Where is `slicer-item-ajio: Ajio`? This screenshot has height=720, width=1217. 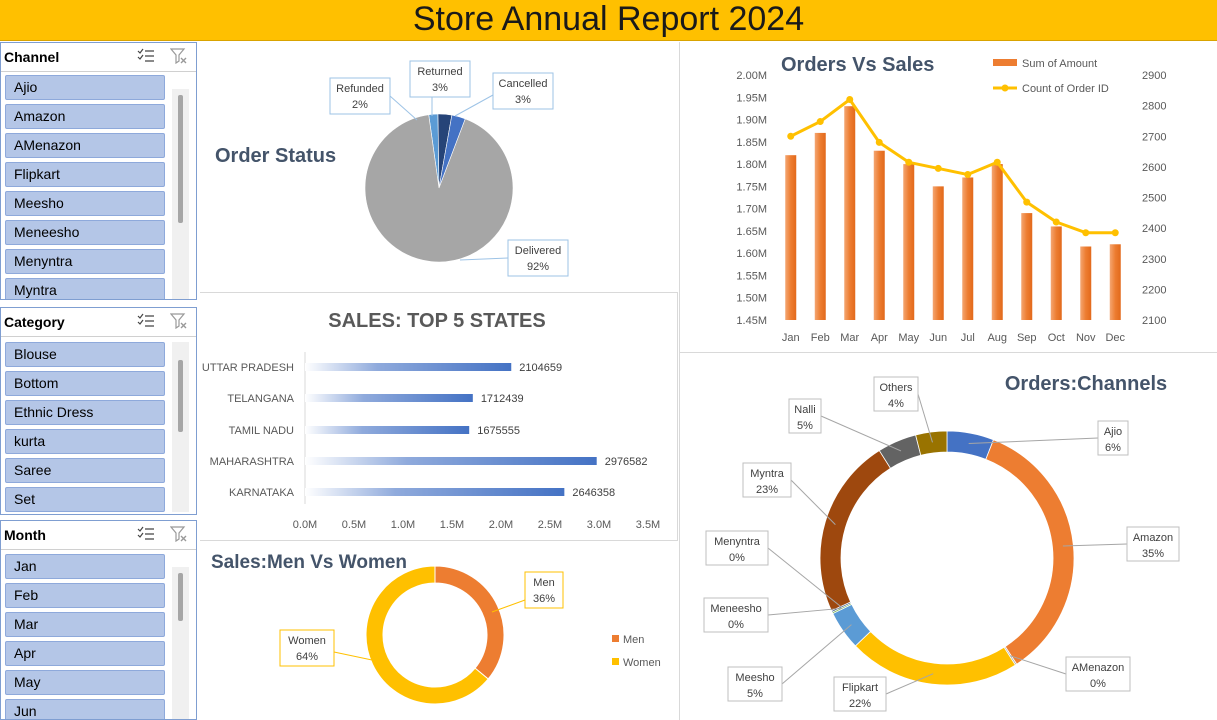
slicer-item-ajio: Ajio is located at coordinates (85, 87).